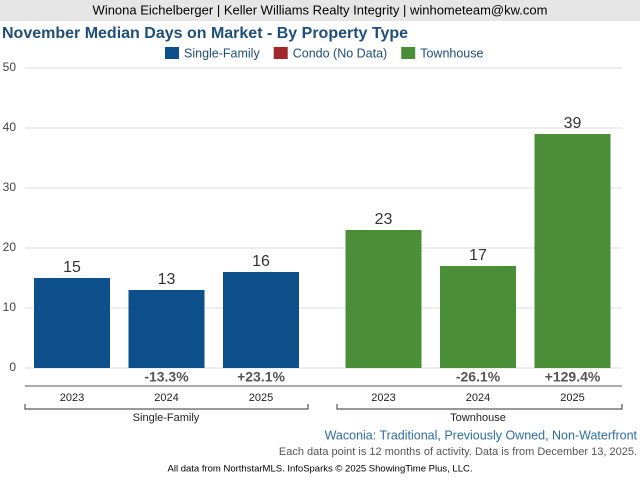 This screenshot has width=640, height=480. What do you see at coordinates (478, 418) in the screenshot?
I see `group-label: Townhouse` at bounding box center [478, 418].